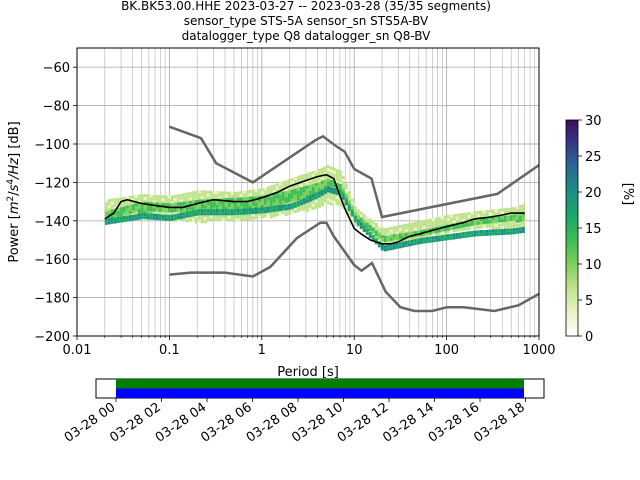 The height and width of the screenshot is (480, 640). What do you see at coordinates (593, 229) in the screenshot?
I see `colorbar-tick-label: 15` at bounding box center [593, 229].